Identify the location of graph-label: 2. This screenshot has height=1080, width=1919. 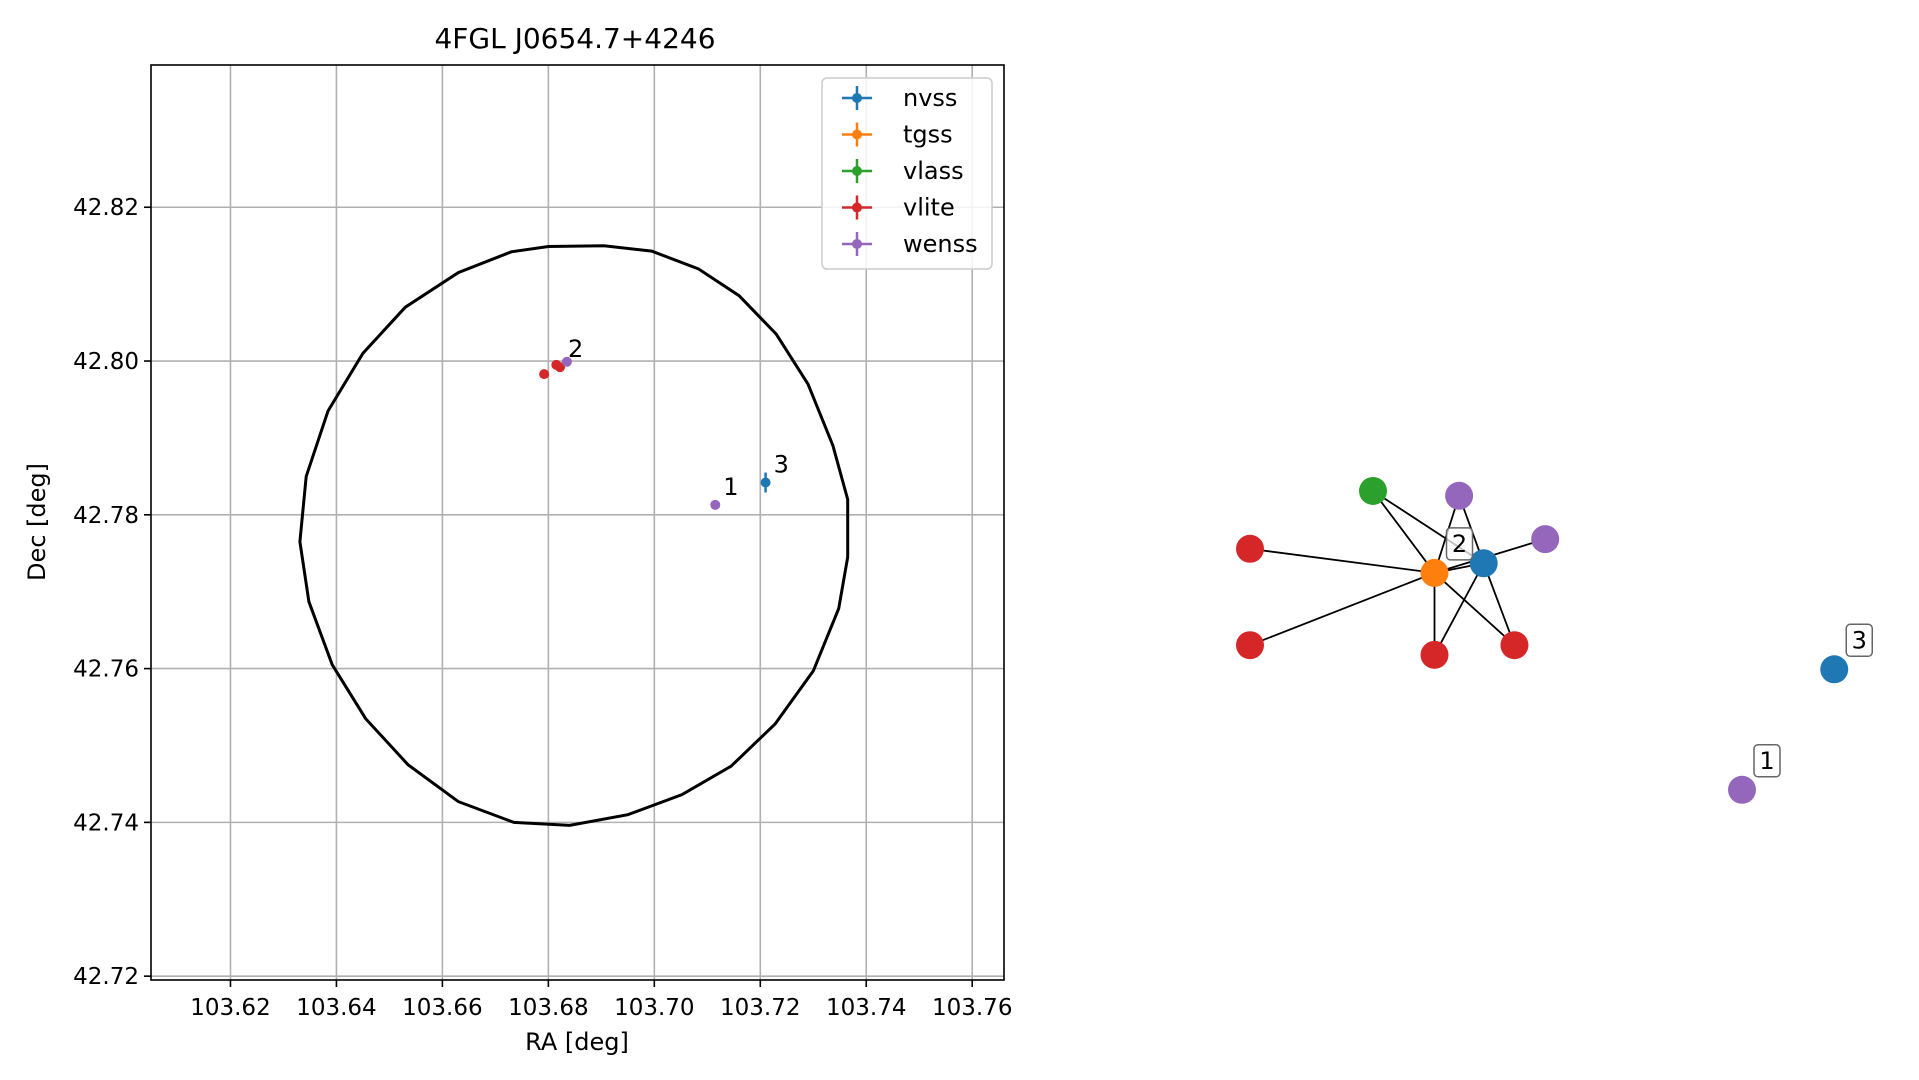
(1459, 544).